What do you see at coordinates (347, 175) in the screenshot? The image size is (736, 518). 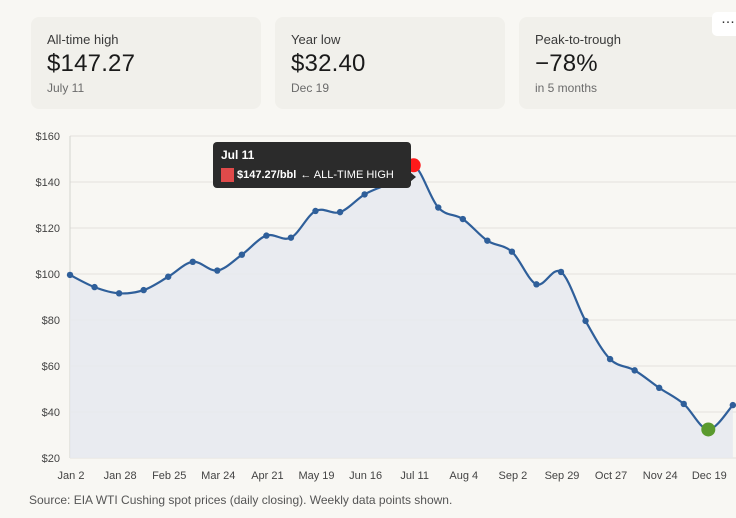 I see `tooltip-note: ← ALL-TIME HIGH` at bounding box center [347, 175].